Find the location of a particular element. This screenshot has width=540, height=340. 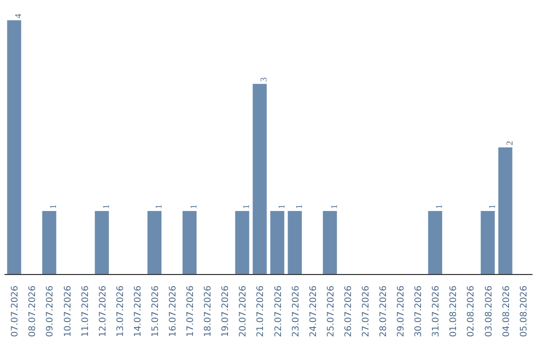

x-tick-label: 01.08.2026 is located at coordinates (454, 311).